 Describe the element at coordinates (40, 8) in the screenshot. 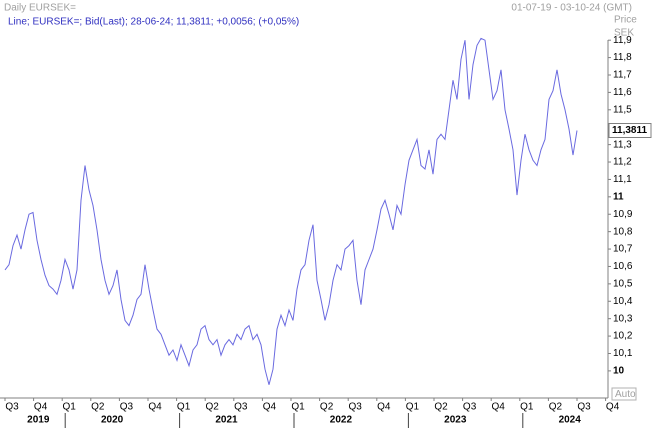

I see `chart-title: Daily EURSEK=` at that location.